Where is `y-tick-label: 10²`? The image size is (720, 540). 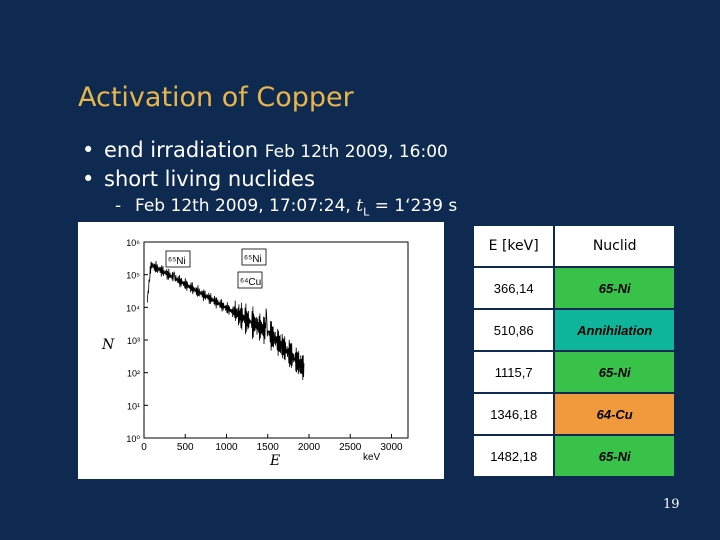 y-tick-label: 10² is located at coordinates (133, 374).